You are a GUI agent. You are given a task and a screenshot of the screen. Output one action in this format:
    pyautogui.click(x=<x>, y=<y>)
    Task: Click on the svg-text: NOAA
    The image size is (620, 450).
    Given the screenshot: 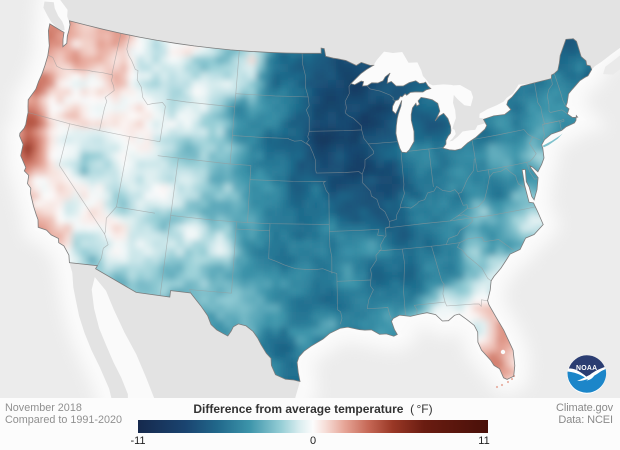 What is the action you would take?
    pyautogui.click(x=587, y=368)
    